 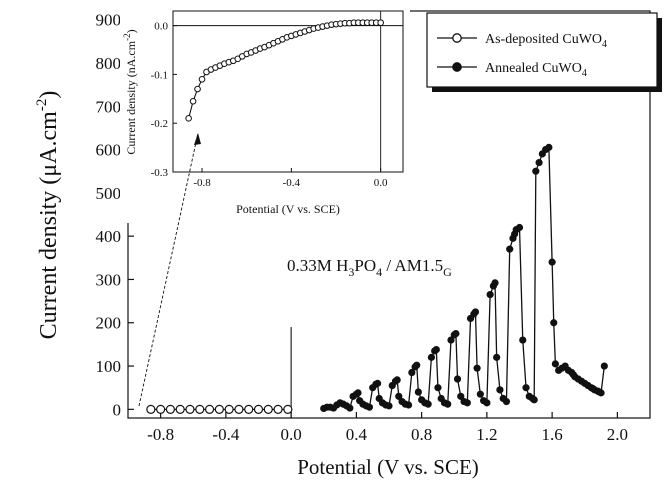 What do you see at coordinates (351, 272) in the screenshot?
I see `annotation-sub1: 3` at bounding box center [351, 272].